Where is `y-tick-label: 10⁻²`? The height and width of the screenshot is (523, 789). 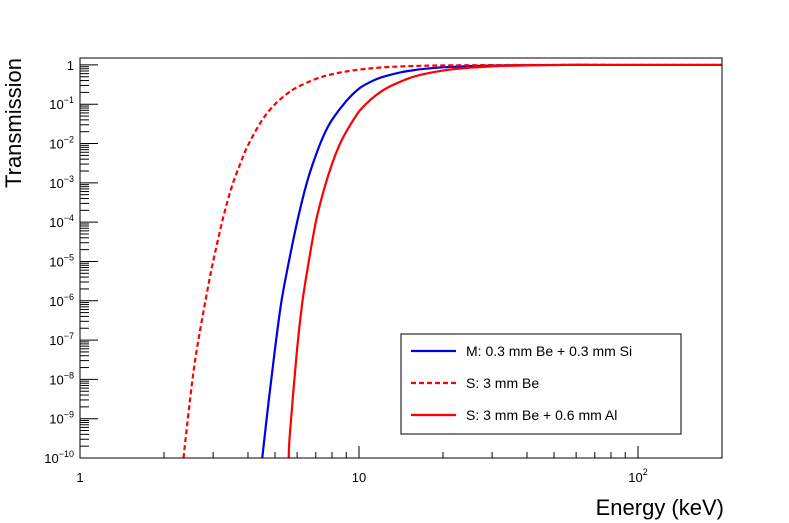
y-tick-label: 10⁻² is located at coordinates (61, 143).